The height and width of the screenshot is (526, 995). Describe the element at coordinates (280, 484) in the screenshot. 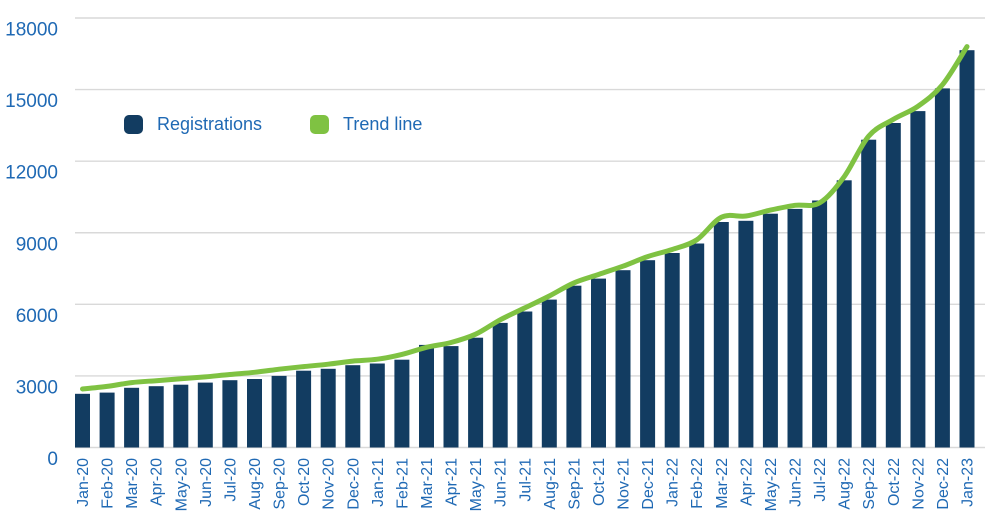

I see `x-tick-label: Sep-20` at that location.